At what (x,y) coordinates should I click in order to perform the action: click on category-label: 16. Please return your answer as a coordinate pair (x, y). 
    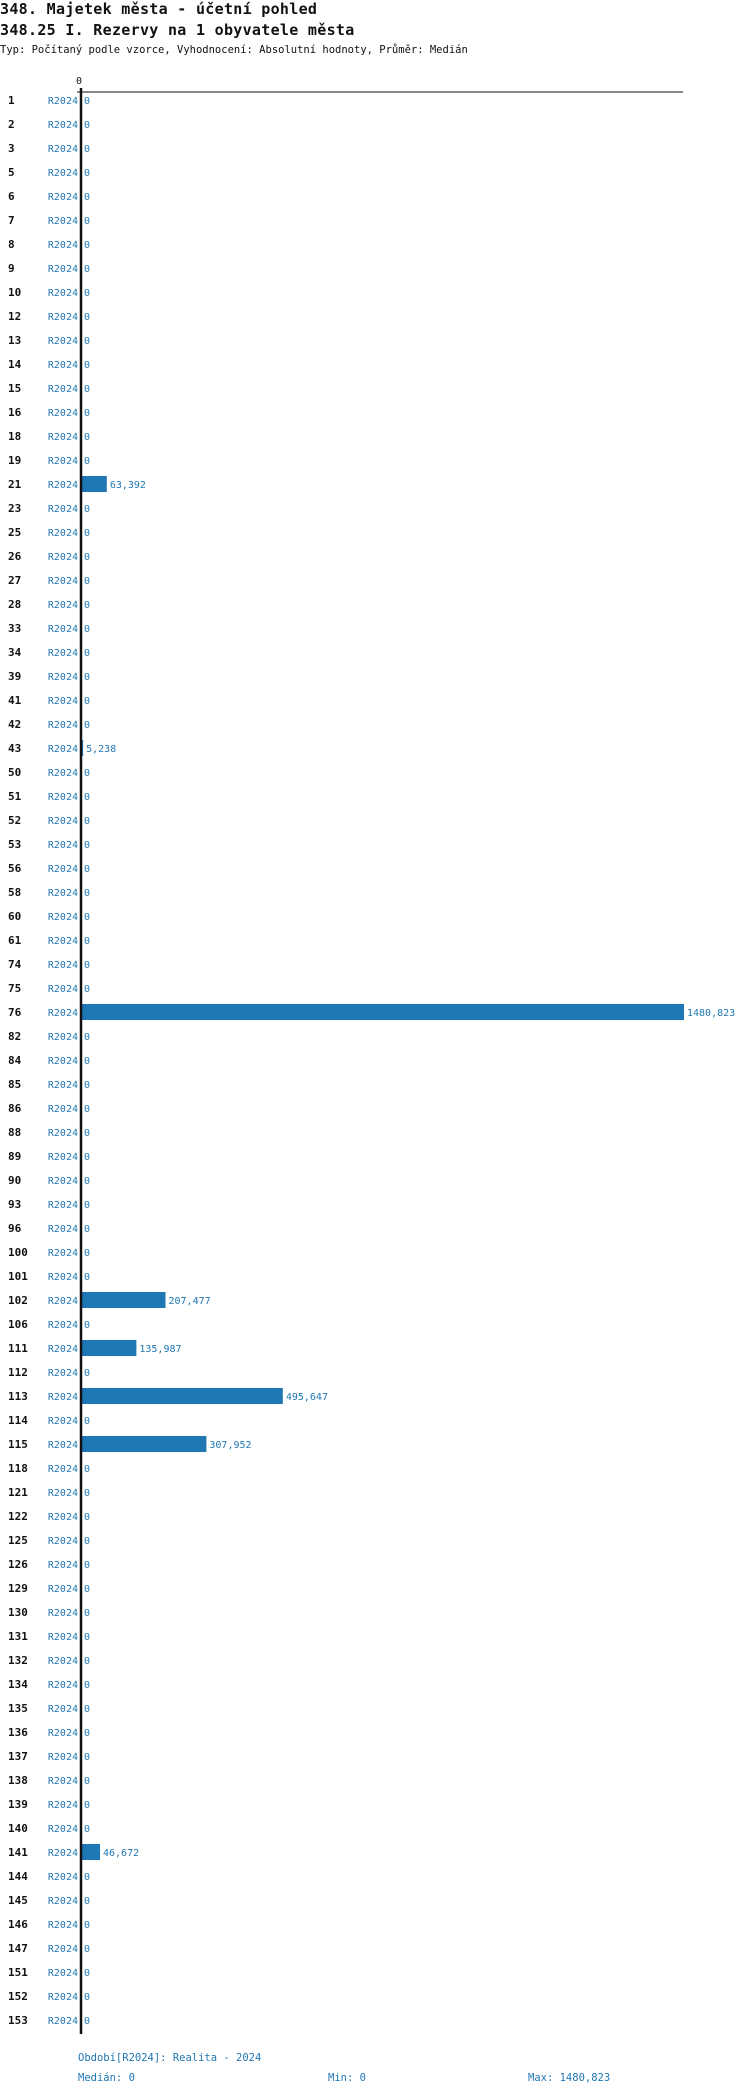
    Looking at the image, I should click on (15, 412).